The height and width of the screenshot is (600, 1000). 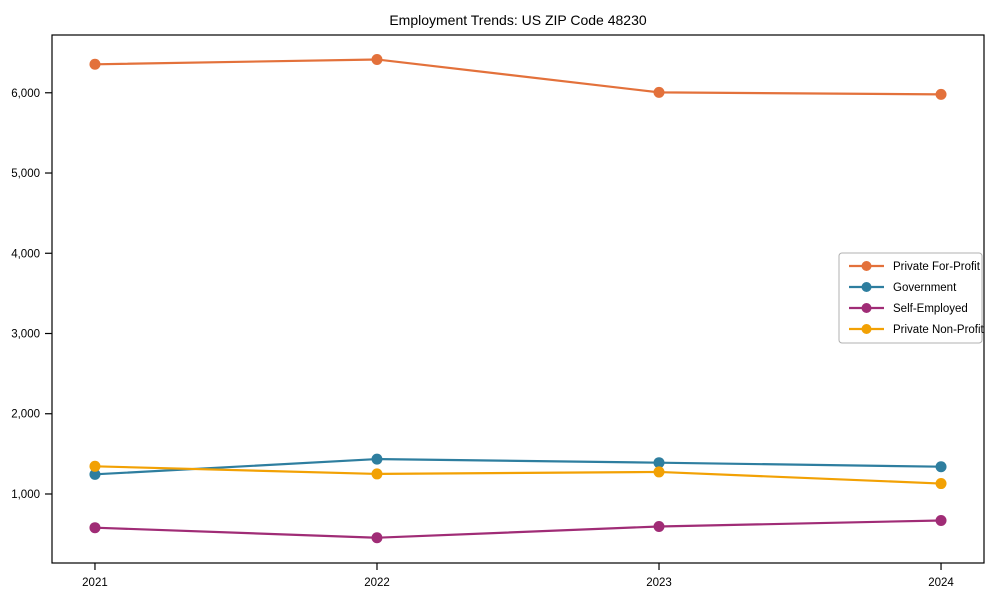 I want to click on legend-label: Private Non-Profit, so click(x=939, y=330).